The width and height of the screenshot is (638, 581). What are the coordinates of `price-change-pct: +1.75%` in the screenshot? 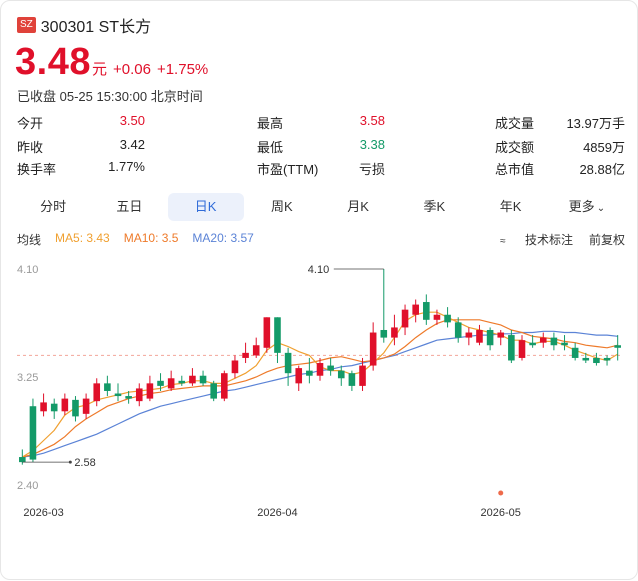 It's located at (182, 69).